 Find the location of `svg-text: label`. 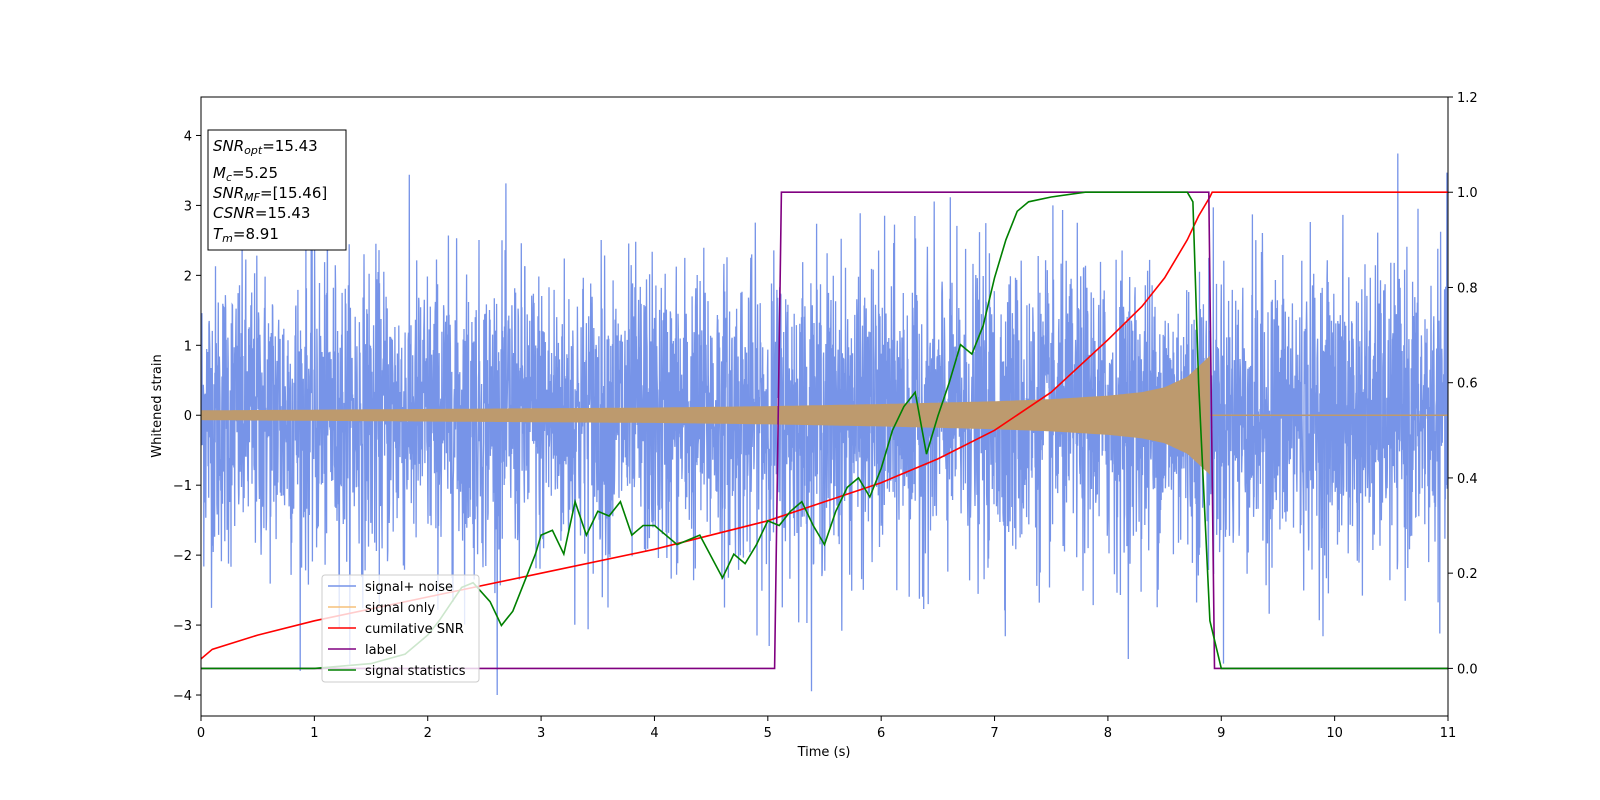

svg-text: label is located at coordinates (380, 650).